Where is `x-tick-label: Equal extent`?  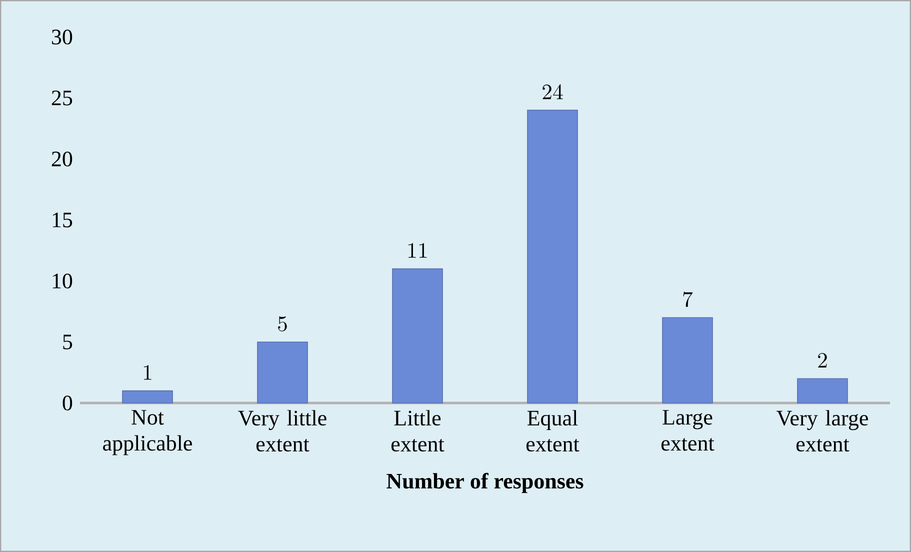
x-tick-label: Equal extent is located at coordinates (553, 431).